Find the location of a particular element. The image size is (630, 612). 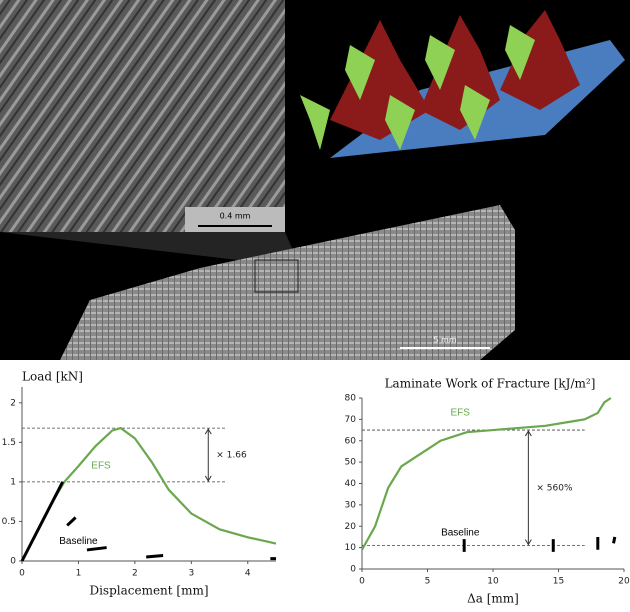

y-tick-label: 0.5 is located at coordinates (9, 522).